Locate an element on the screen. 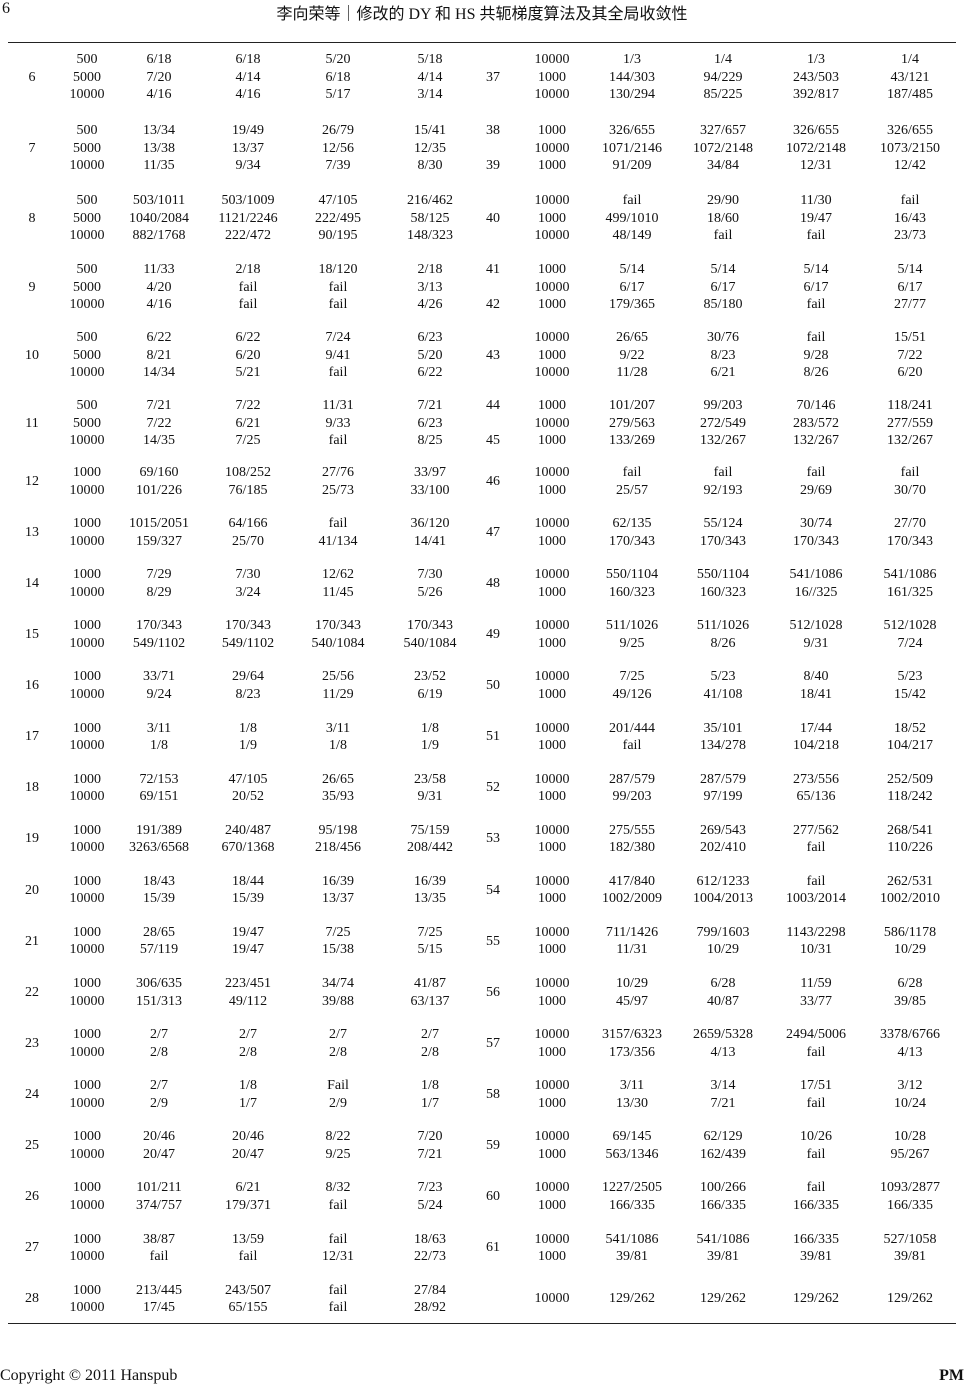 The height and width of the screenshot is (1386, 964). result-cell: 9/31 is located at coordinates (816, 643).